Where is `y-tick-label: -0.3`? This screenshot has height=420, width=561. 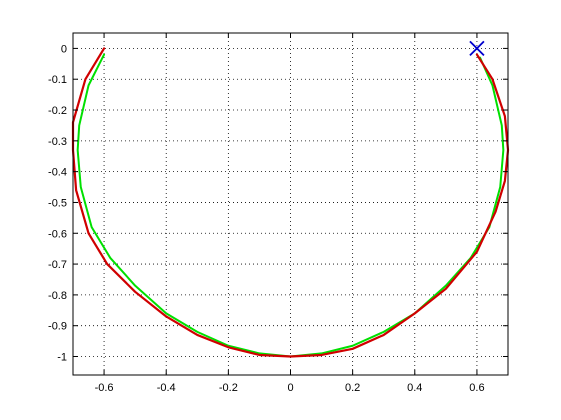
y-tick-label: -0.3 is located at coordinates (57, 142).